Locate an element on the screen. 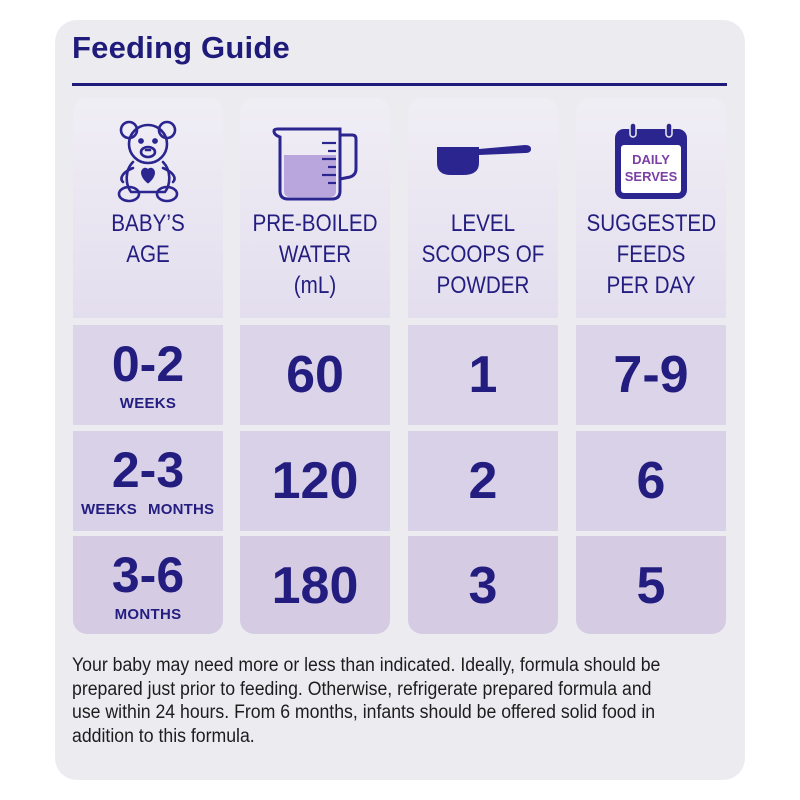 This screenshot has height=800, width=800. column-header-scoops: LEVEL SCOOPS OF POWDER is located at coordinates (483, 208).